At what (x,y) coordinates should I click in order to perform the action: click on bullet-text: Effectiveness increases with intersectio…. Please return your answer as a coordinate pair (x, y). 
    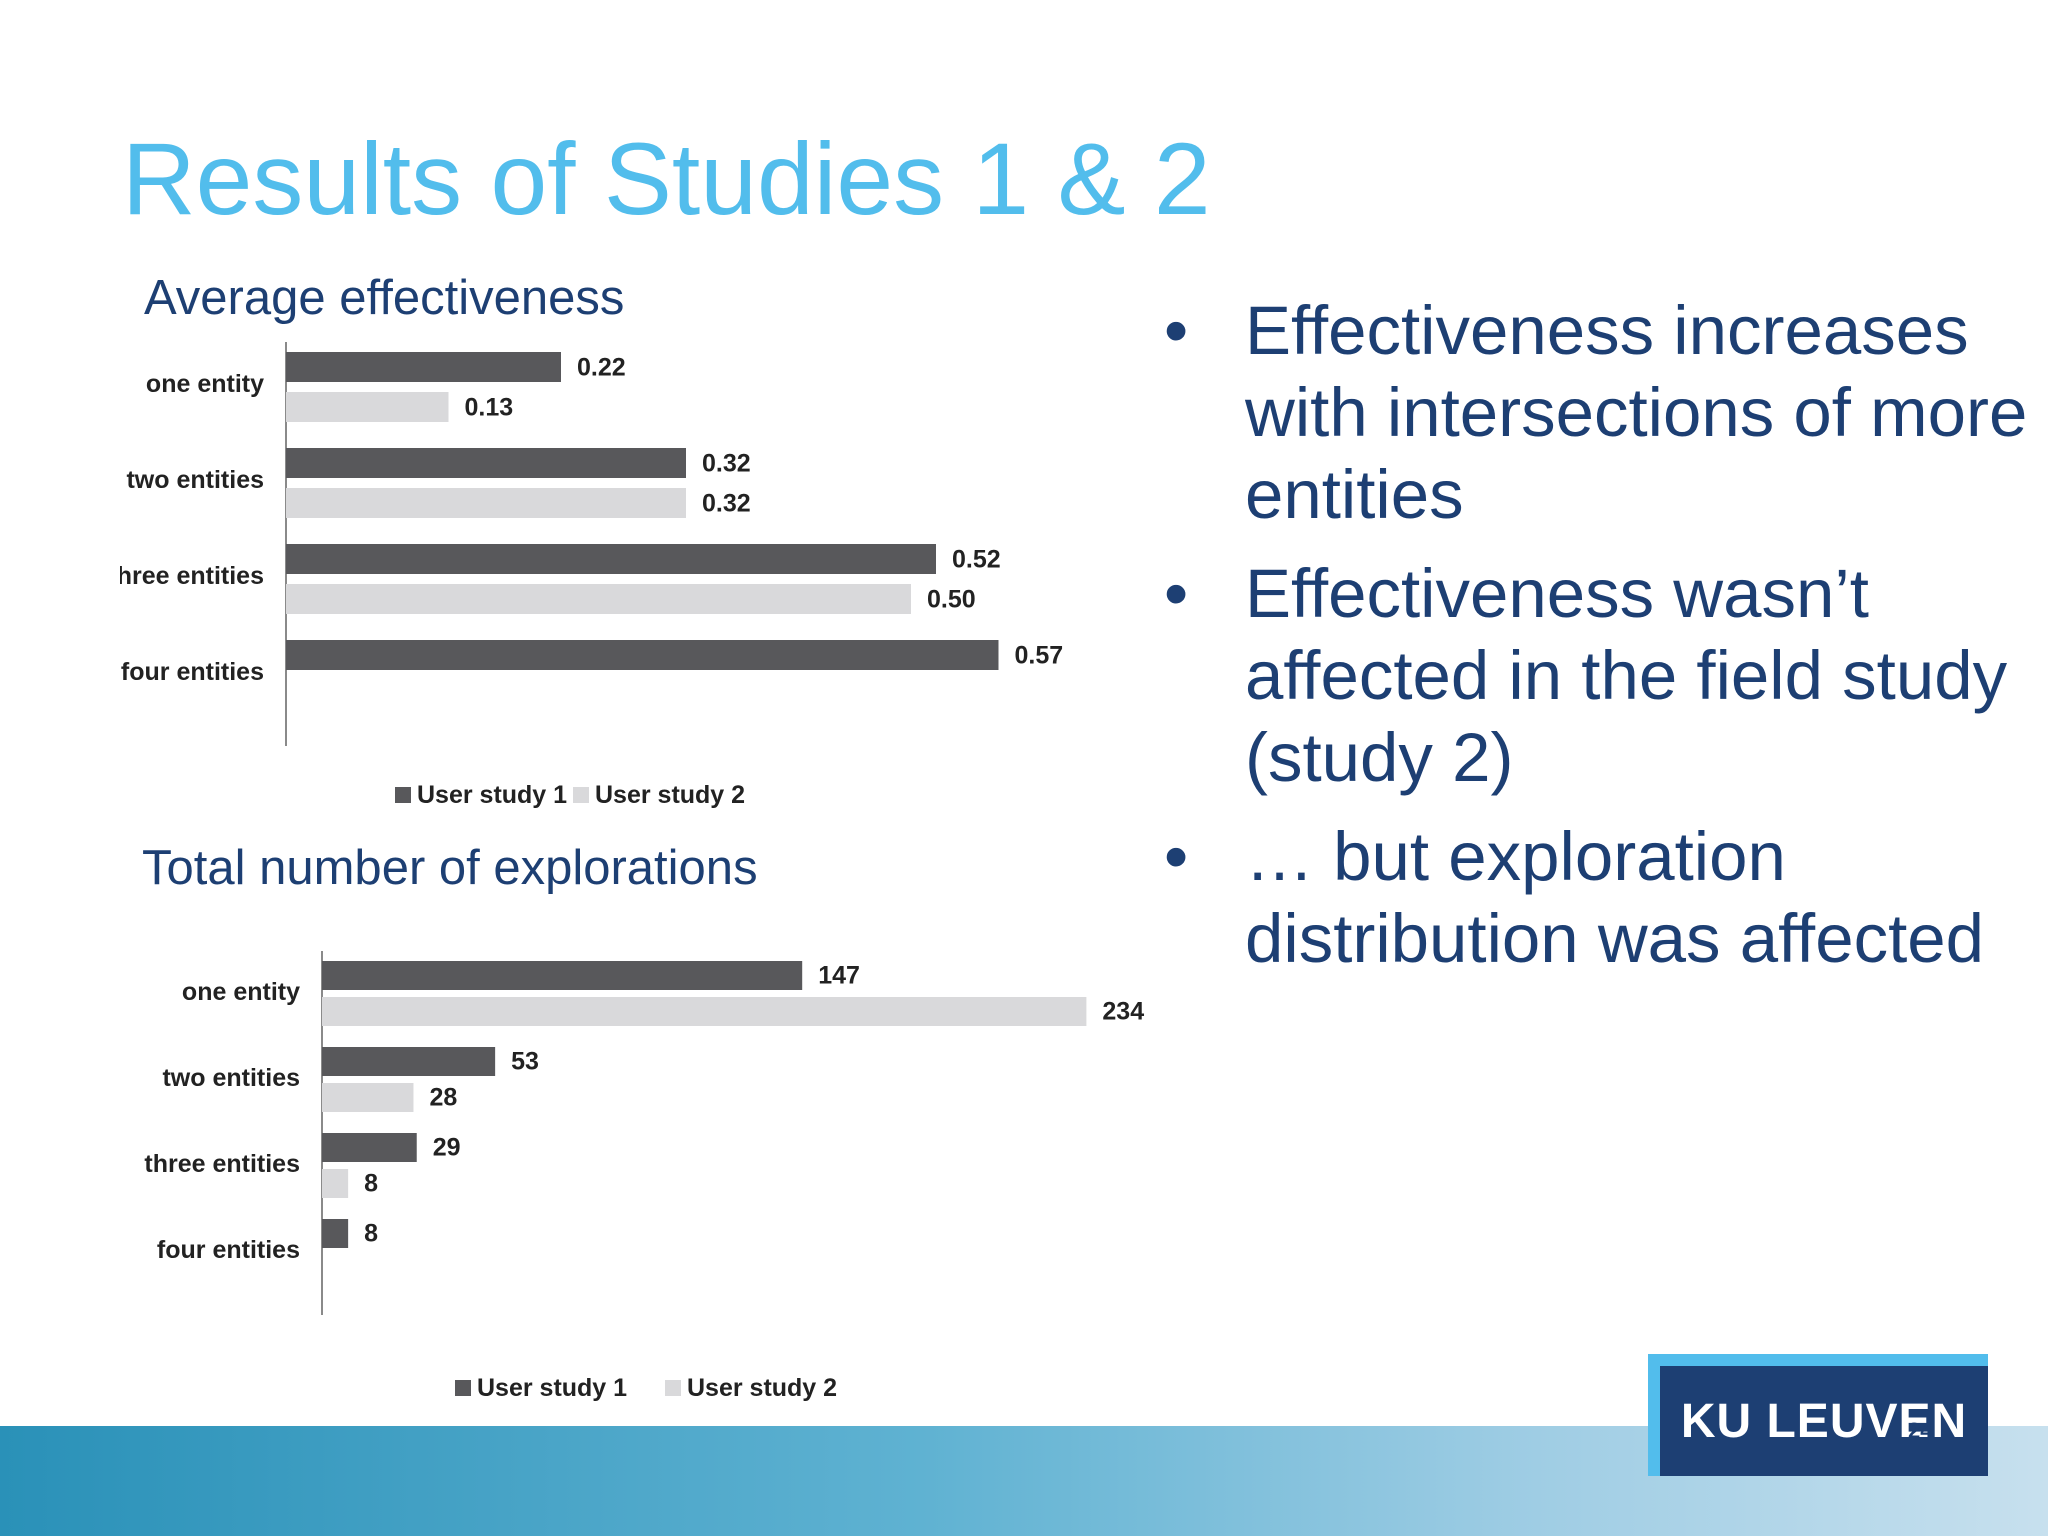
    Looking at the image, I should click on (1636, 412).